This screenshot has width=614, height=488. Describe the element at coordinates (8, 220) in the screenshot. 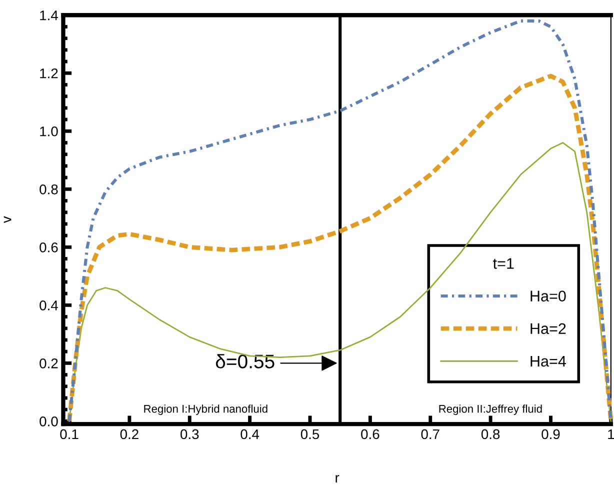

I see `y-axis-title: v` at that location.